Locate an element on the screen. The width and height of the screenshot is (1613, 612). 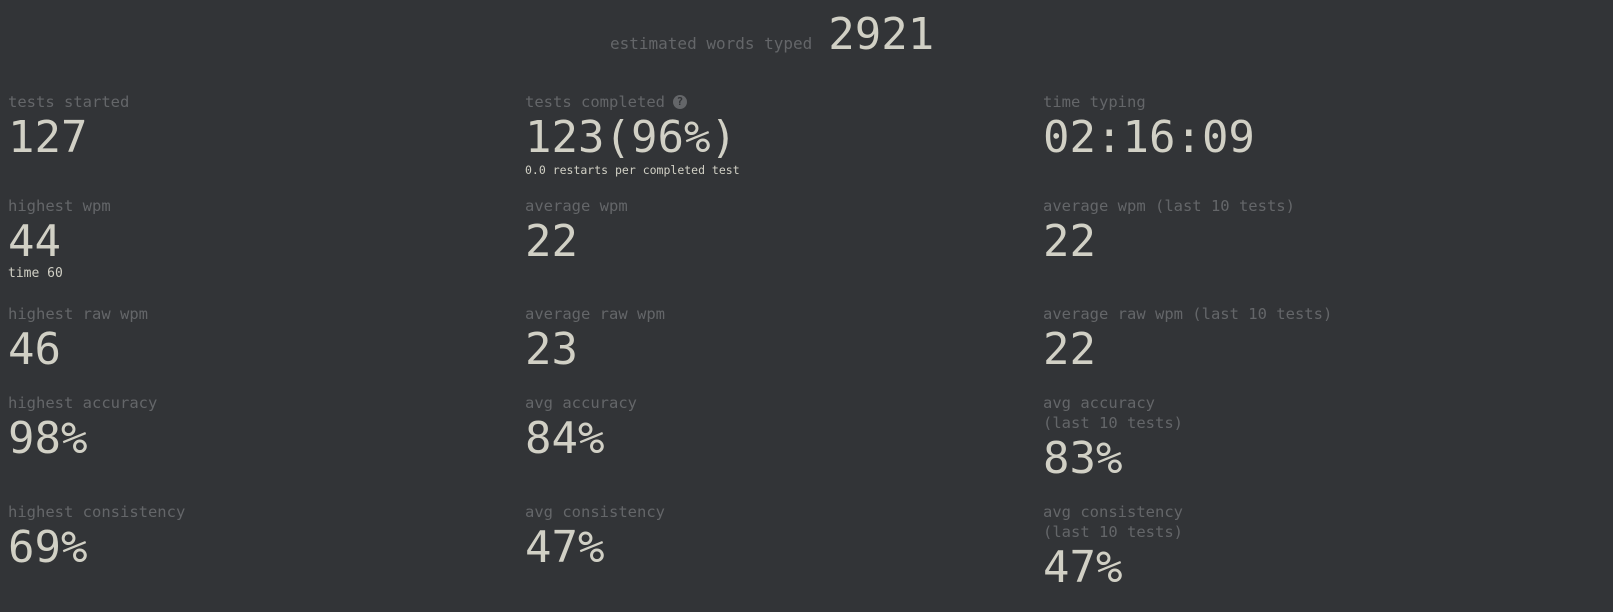
stat-title: avg consistency (last 10 tests) is located at coordinates (1113, 522).